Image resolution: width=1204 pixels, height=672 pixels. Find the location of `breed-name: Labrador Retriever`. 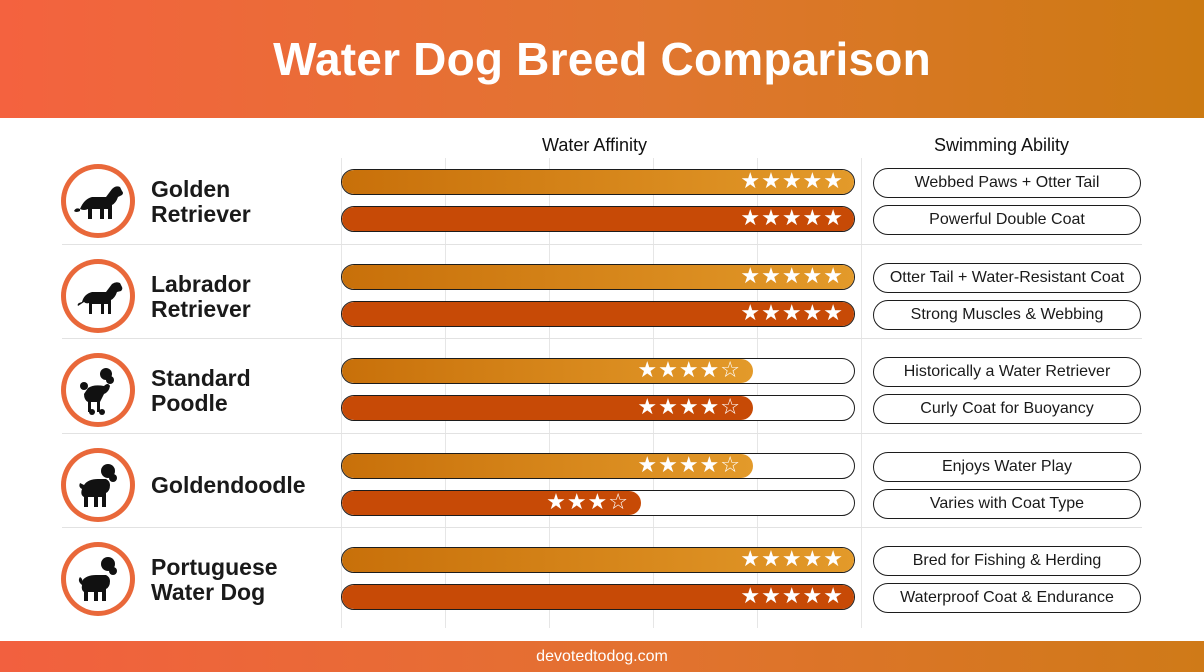

breed-name: Labrador Retriever is located at coordinates (241, 296).